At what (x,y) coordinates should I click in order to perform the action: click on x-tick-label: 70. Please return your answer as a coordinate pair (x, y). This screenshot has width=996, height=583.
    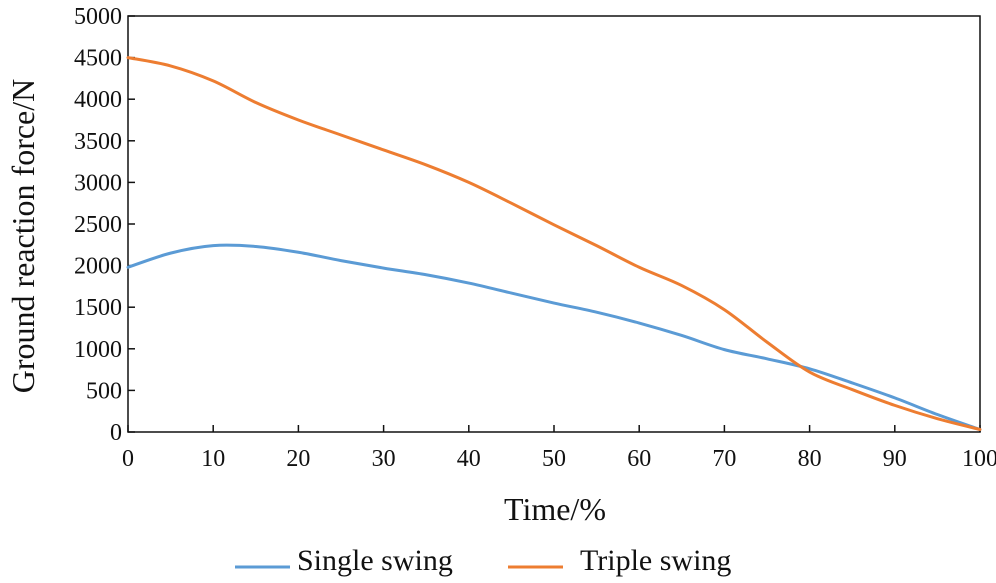
    Looking at the image, I should click on (724, 459).